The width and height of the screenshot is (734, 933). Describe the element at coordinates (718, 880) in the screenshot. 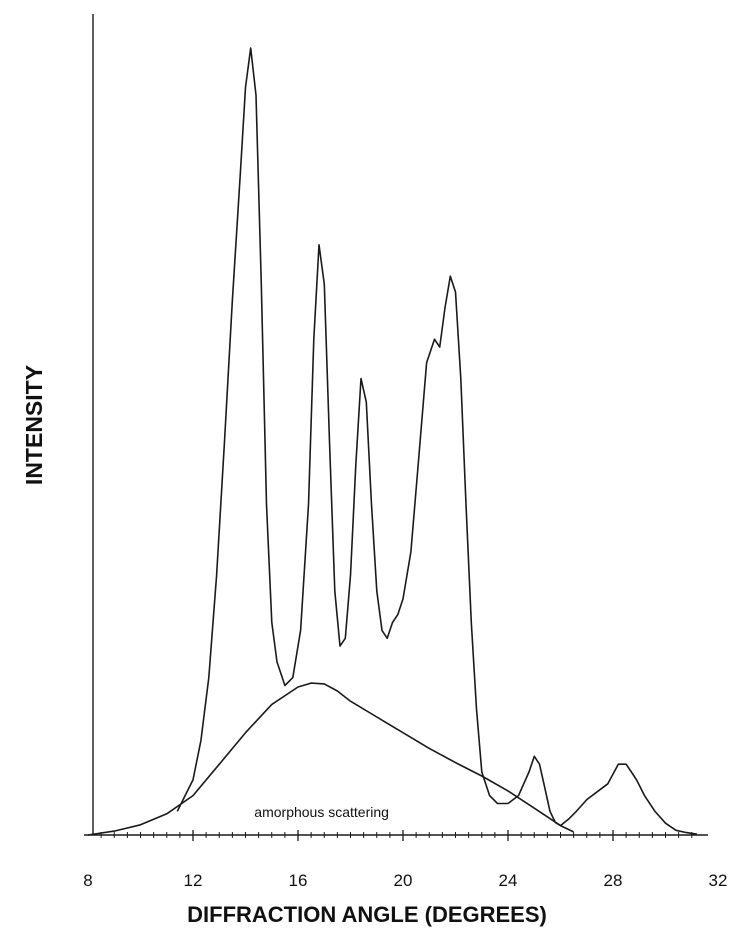

I see `x-tick-label: 32` at that location.